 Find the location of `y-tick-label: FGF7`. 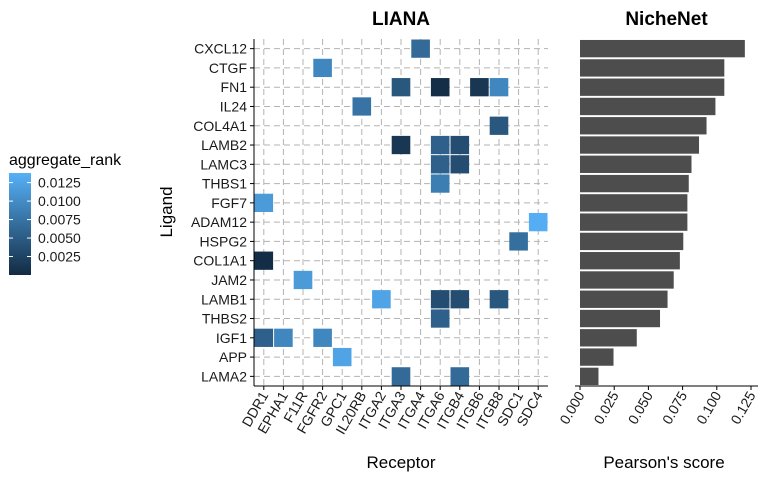

y-tick-label: FGF7 is located at coordinates (229, 203).